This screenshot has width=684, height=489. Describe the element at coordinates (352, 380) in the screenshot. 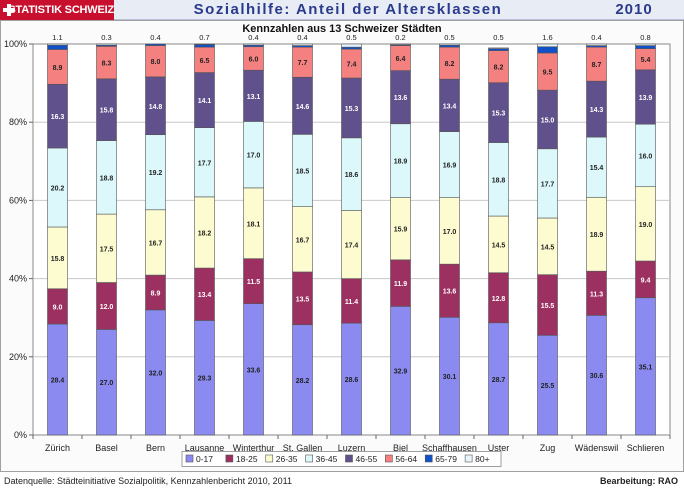

I see `data-label: 28.6` at that location.